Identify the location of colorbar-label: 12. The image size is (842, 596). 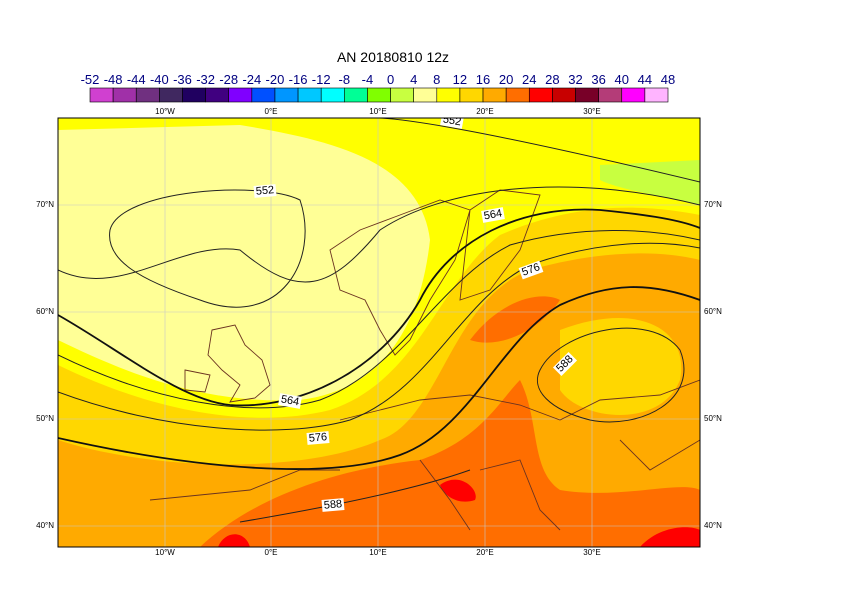
(460, 79).